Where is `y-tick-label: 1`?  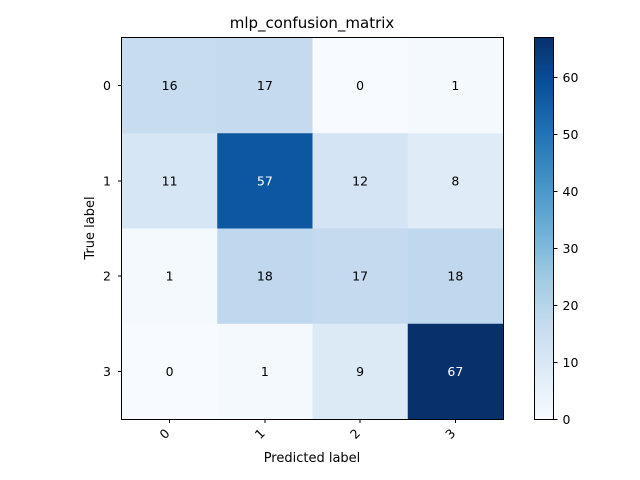
y-tick-label: 1 is located at coordinates (107, 180).